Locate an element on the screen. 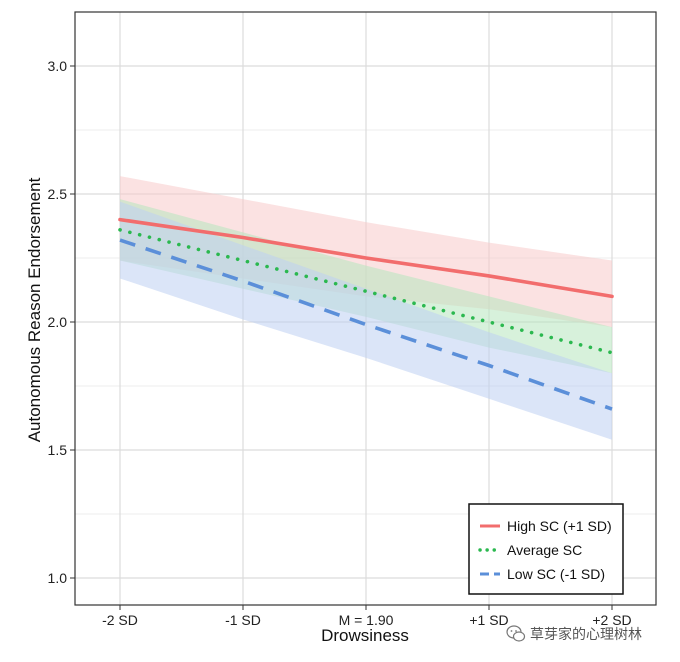 The width and height of the screenshot is (680, 662). watermark-text: 草芽家的心理树林 is located at coordinates (586, 635).